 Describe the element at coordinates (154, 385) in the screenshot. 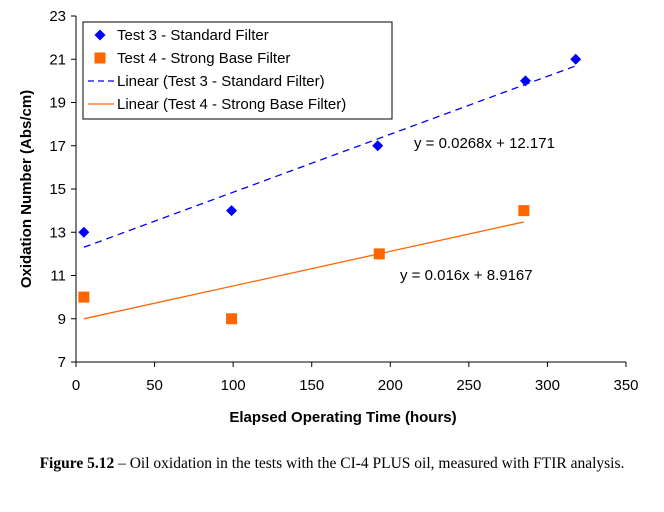

I see `x-tick-label: 50` at that location.